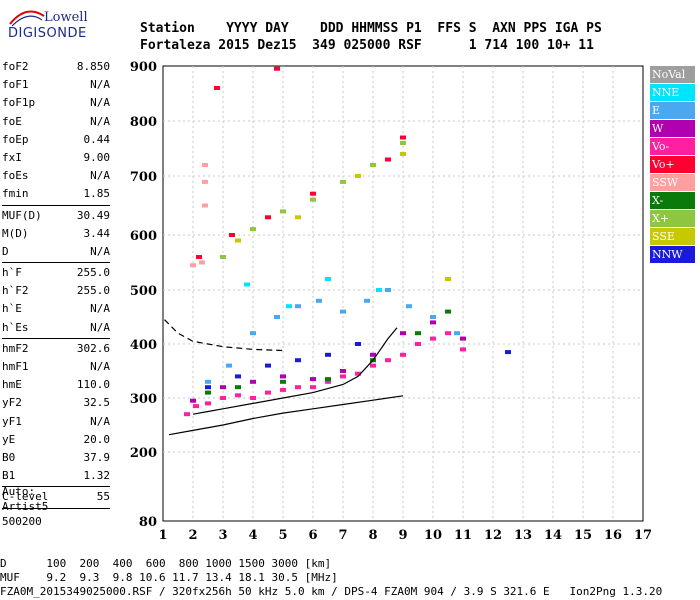  I want to click on y-tick-label: 500, so click(143, 291).